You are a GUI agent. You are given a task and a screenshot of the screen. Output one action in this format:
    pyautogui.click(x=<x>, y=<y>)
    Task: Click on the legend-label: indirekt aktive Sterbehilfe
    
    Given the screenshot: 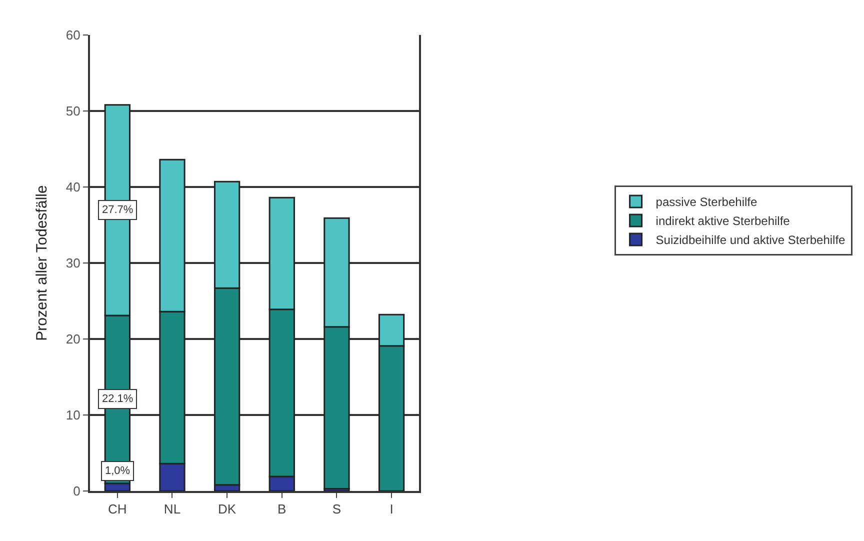 What is the action you would take?
    pyautogui.click(x=723, y=221)
    